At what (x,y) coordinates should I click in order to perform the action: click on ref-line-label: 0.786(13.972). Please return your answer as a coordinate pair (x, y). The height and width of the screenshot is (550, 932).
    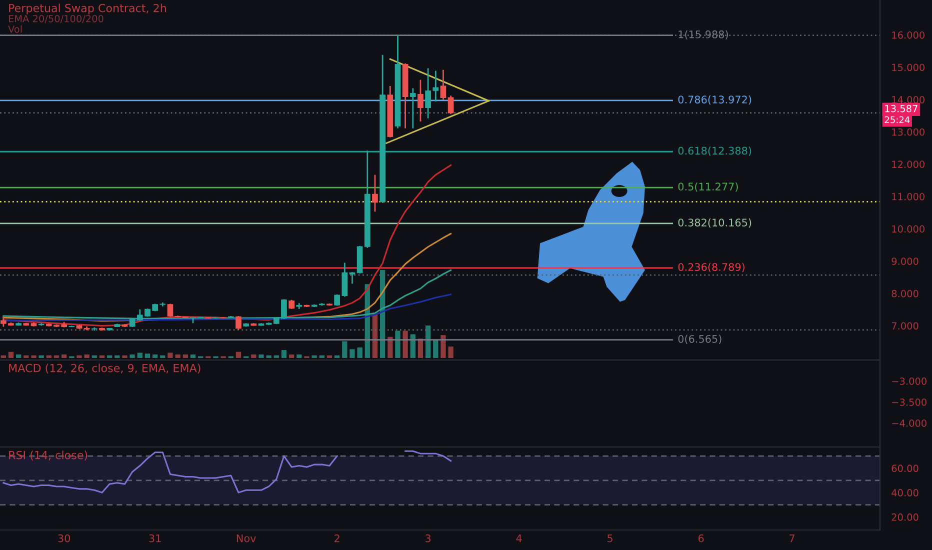
    Looking at the image, I should click on (715, 100).